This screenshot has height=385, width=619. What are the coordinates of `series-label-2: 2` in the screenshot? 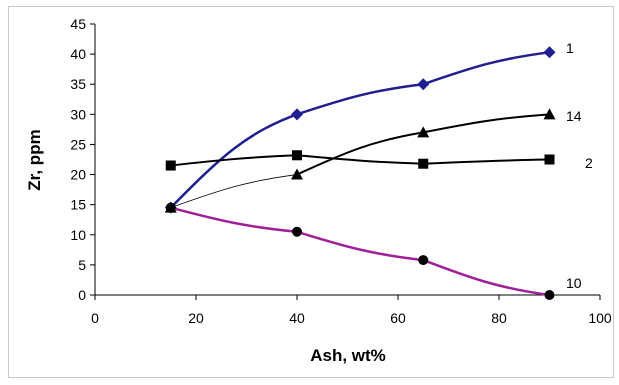 It's located at (589, 163).